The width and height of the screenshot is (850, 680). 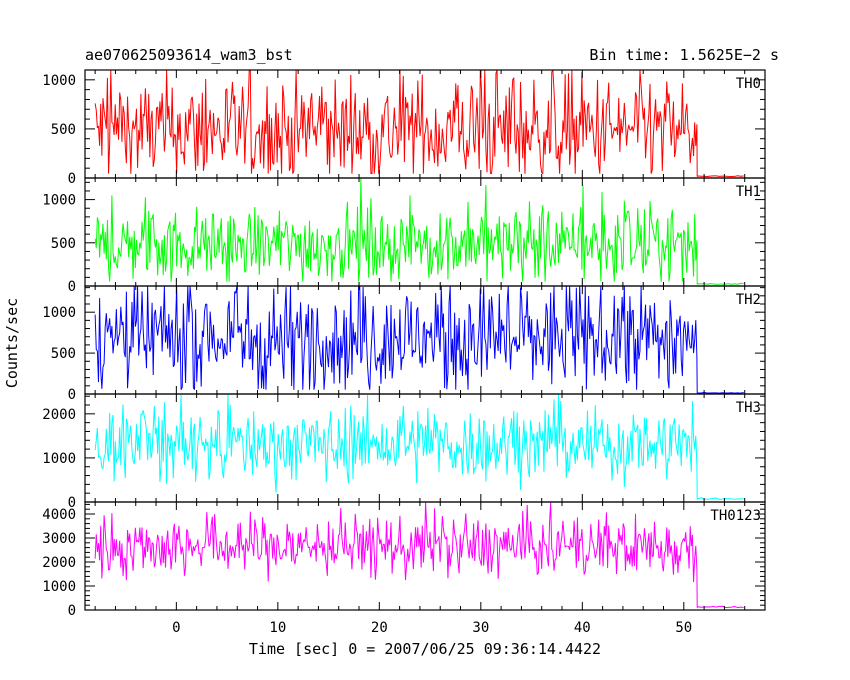 What do you see at coordinates (735, 516) in the screenshot?
I see `panel-label: TH0123` at bounding box center [735, 516].